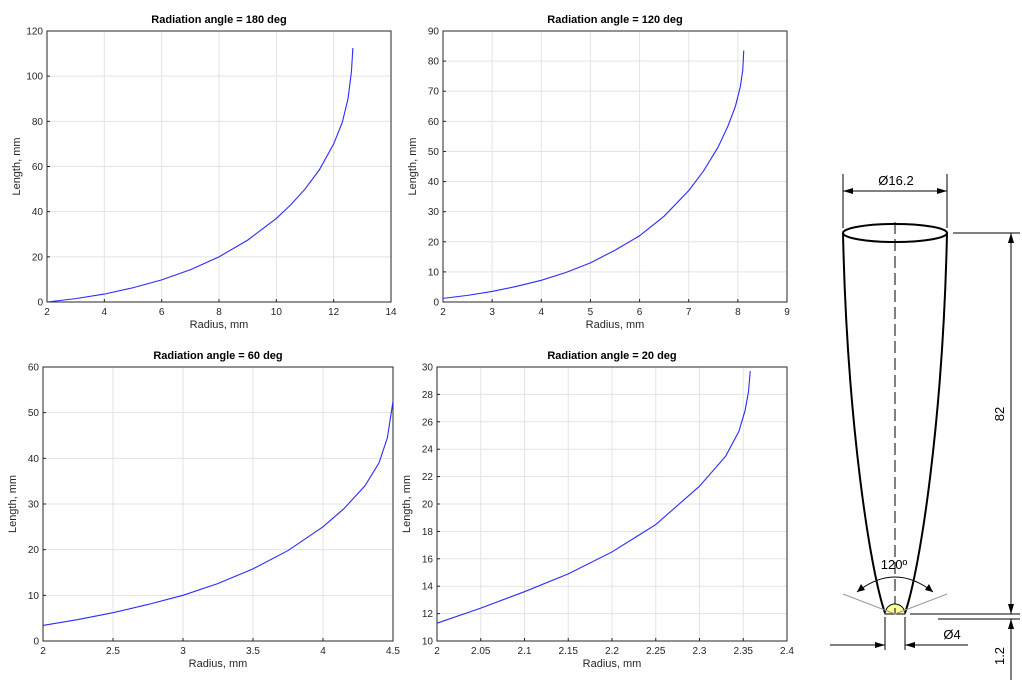 Image resolution: width=1022 pixels, height=684 pixels. What do you see at coordinates (999, 656) in the screenshot?
I see `offset-label: 1.2` at bounding box center [999, 656].